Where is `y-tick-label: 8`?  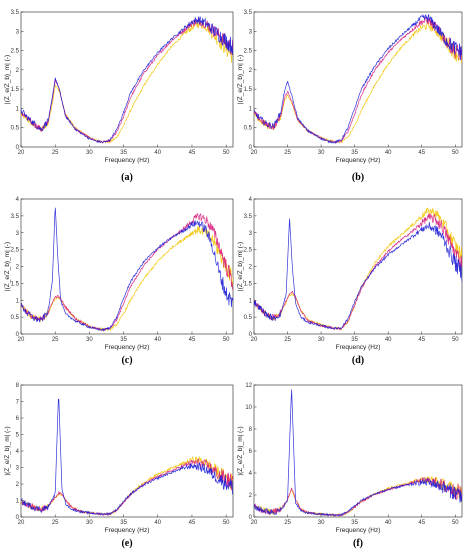
y-tick-label: 8 is located at coordinates (251, 430).